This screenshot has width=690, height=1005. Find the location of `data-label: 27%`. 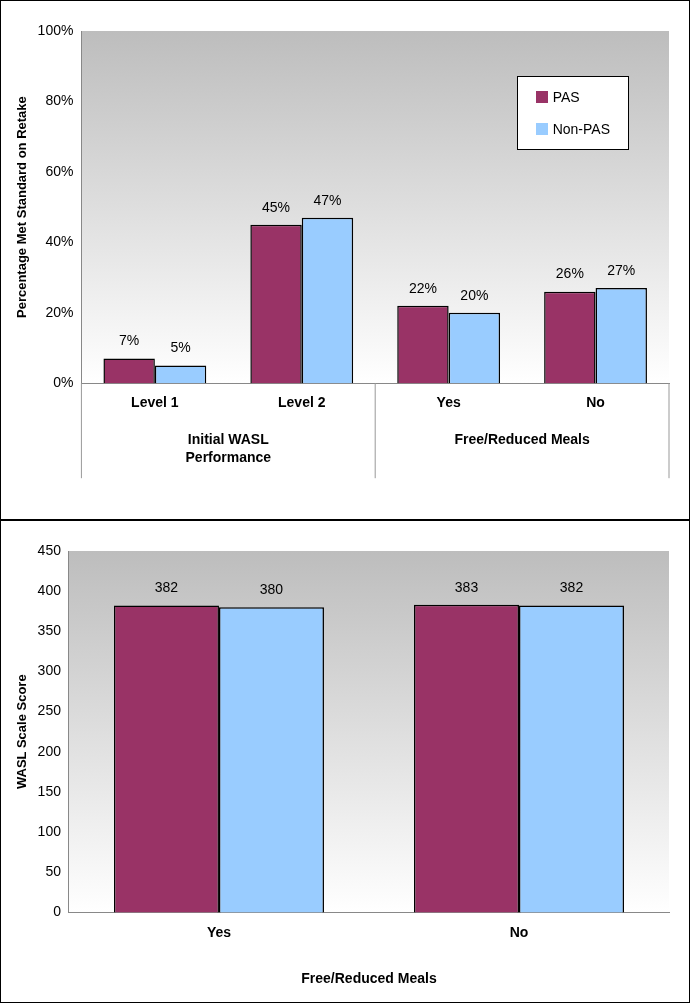

data-label: 27% is located at coordinates (621, 269).